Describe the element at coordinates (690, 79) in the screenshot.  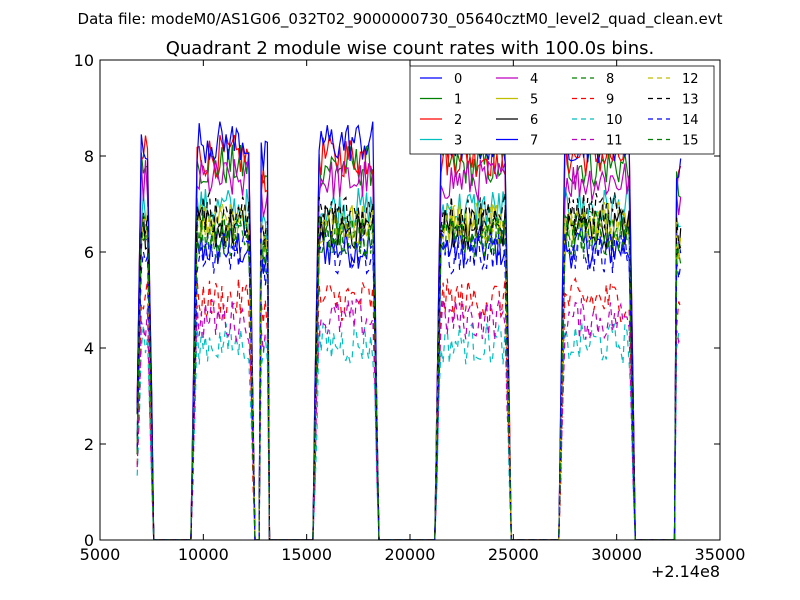
I see `legend-label-12: 12` at that location.